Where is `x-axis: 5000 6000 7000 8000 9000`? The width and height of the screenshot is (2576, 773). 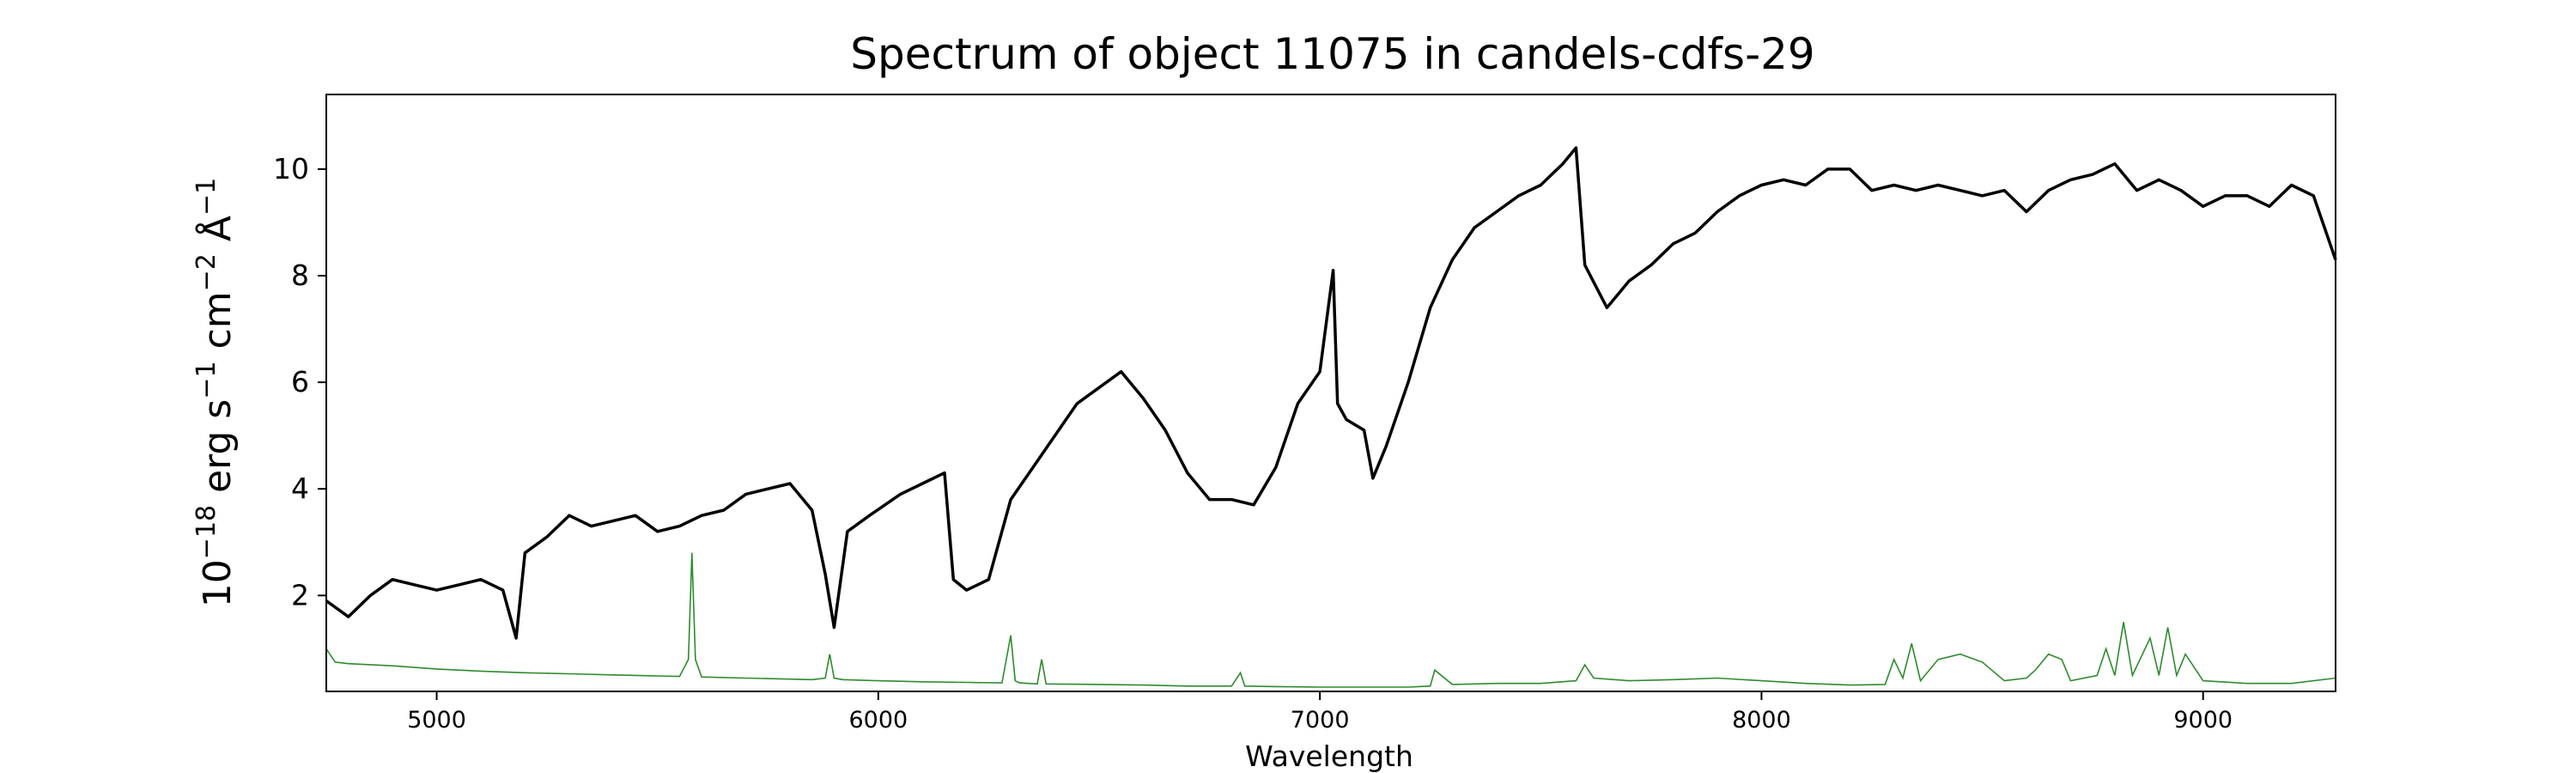 x-axis: 5000 6000 7000 8000 9000 is located at coordinates (1320, 712).